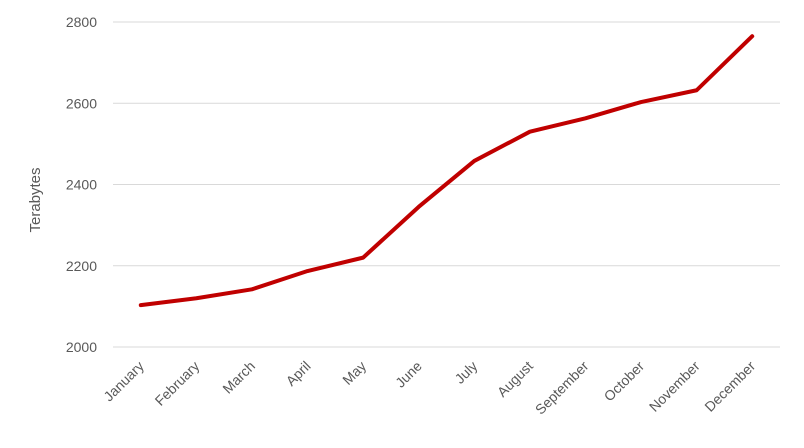 Image resolution: width=804 pixels, height=448 pixels. What do you see at coordinates (298, 373) in the screenshot?
I see `x-tick-label: April` at bounding box center [298, 373].